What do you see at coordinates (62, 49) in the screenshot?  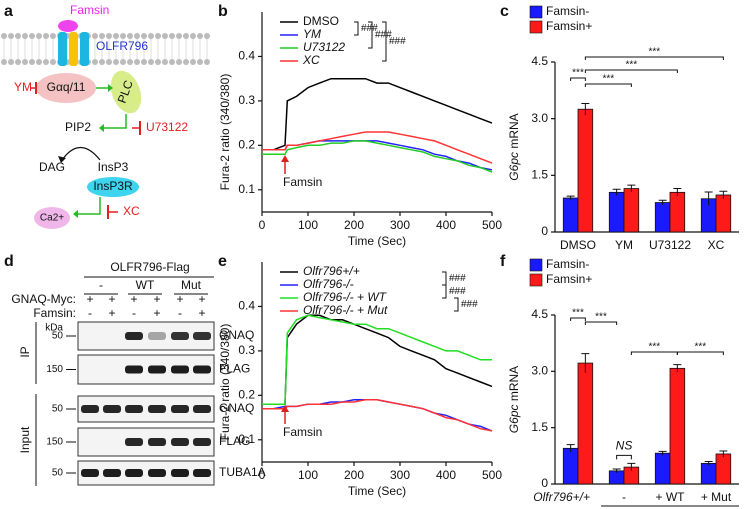 I see `receptor-shape` at bounding box center [62, 49].